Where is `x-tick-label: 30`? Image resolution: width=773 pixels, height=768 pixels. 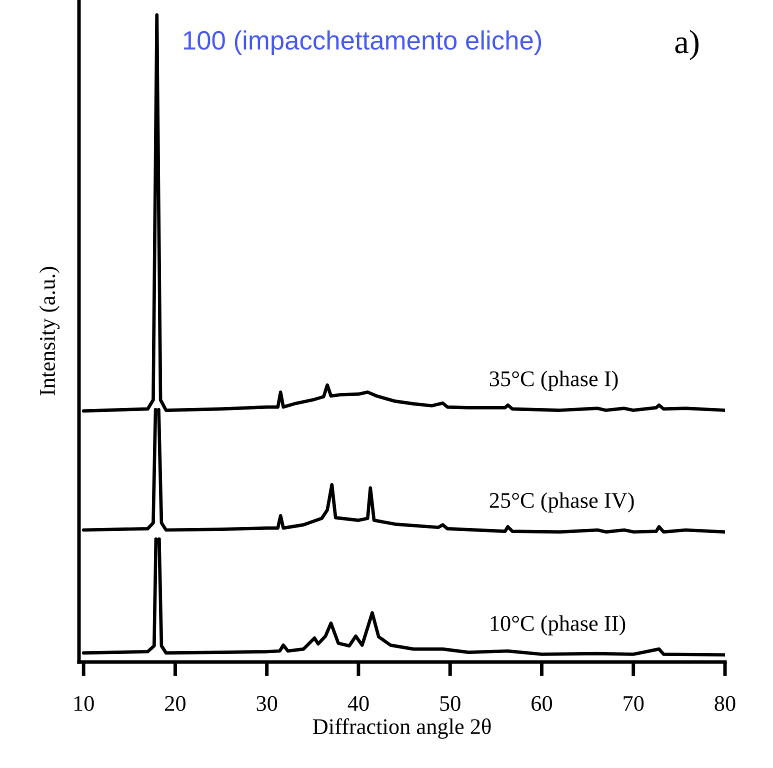
x-tick-label: 30 is located at coordinates (267, 703).